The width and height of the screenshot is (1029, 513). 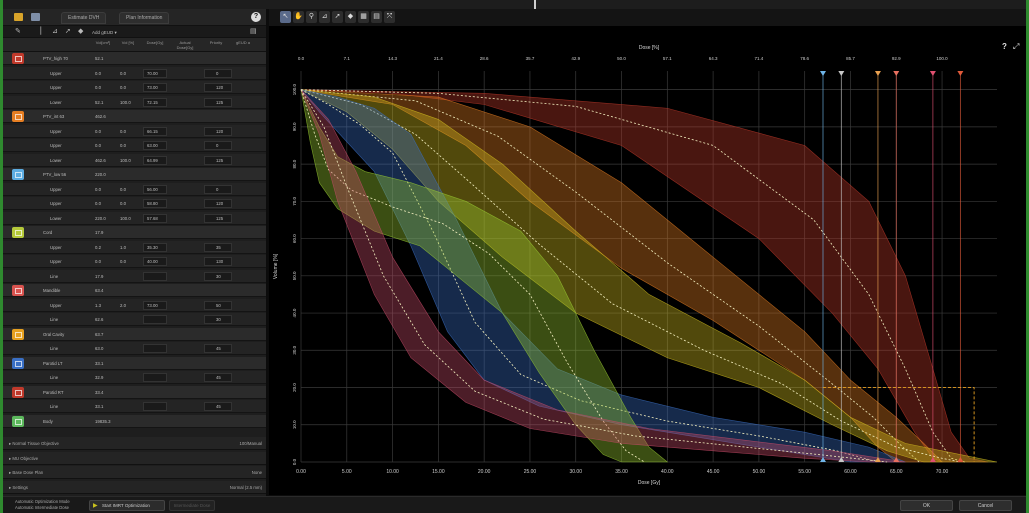 What do you see at coordinates (134, 290) in the screenshot?
I see `structure-row: Mandible 63.4` at bounding box center [134, 290].